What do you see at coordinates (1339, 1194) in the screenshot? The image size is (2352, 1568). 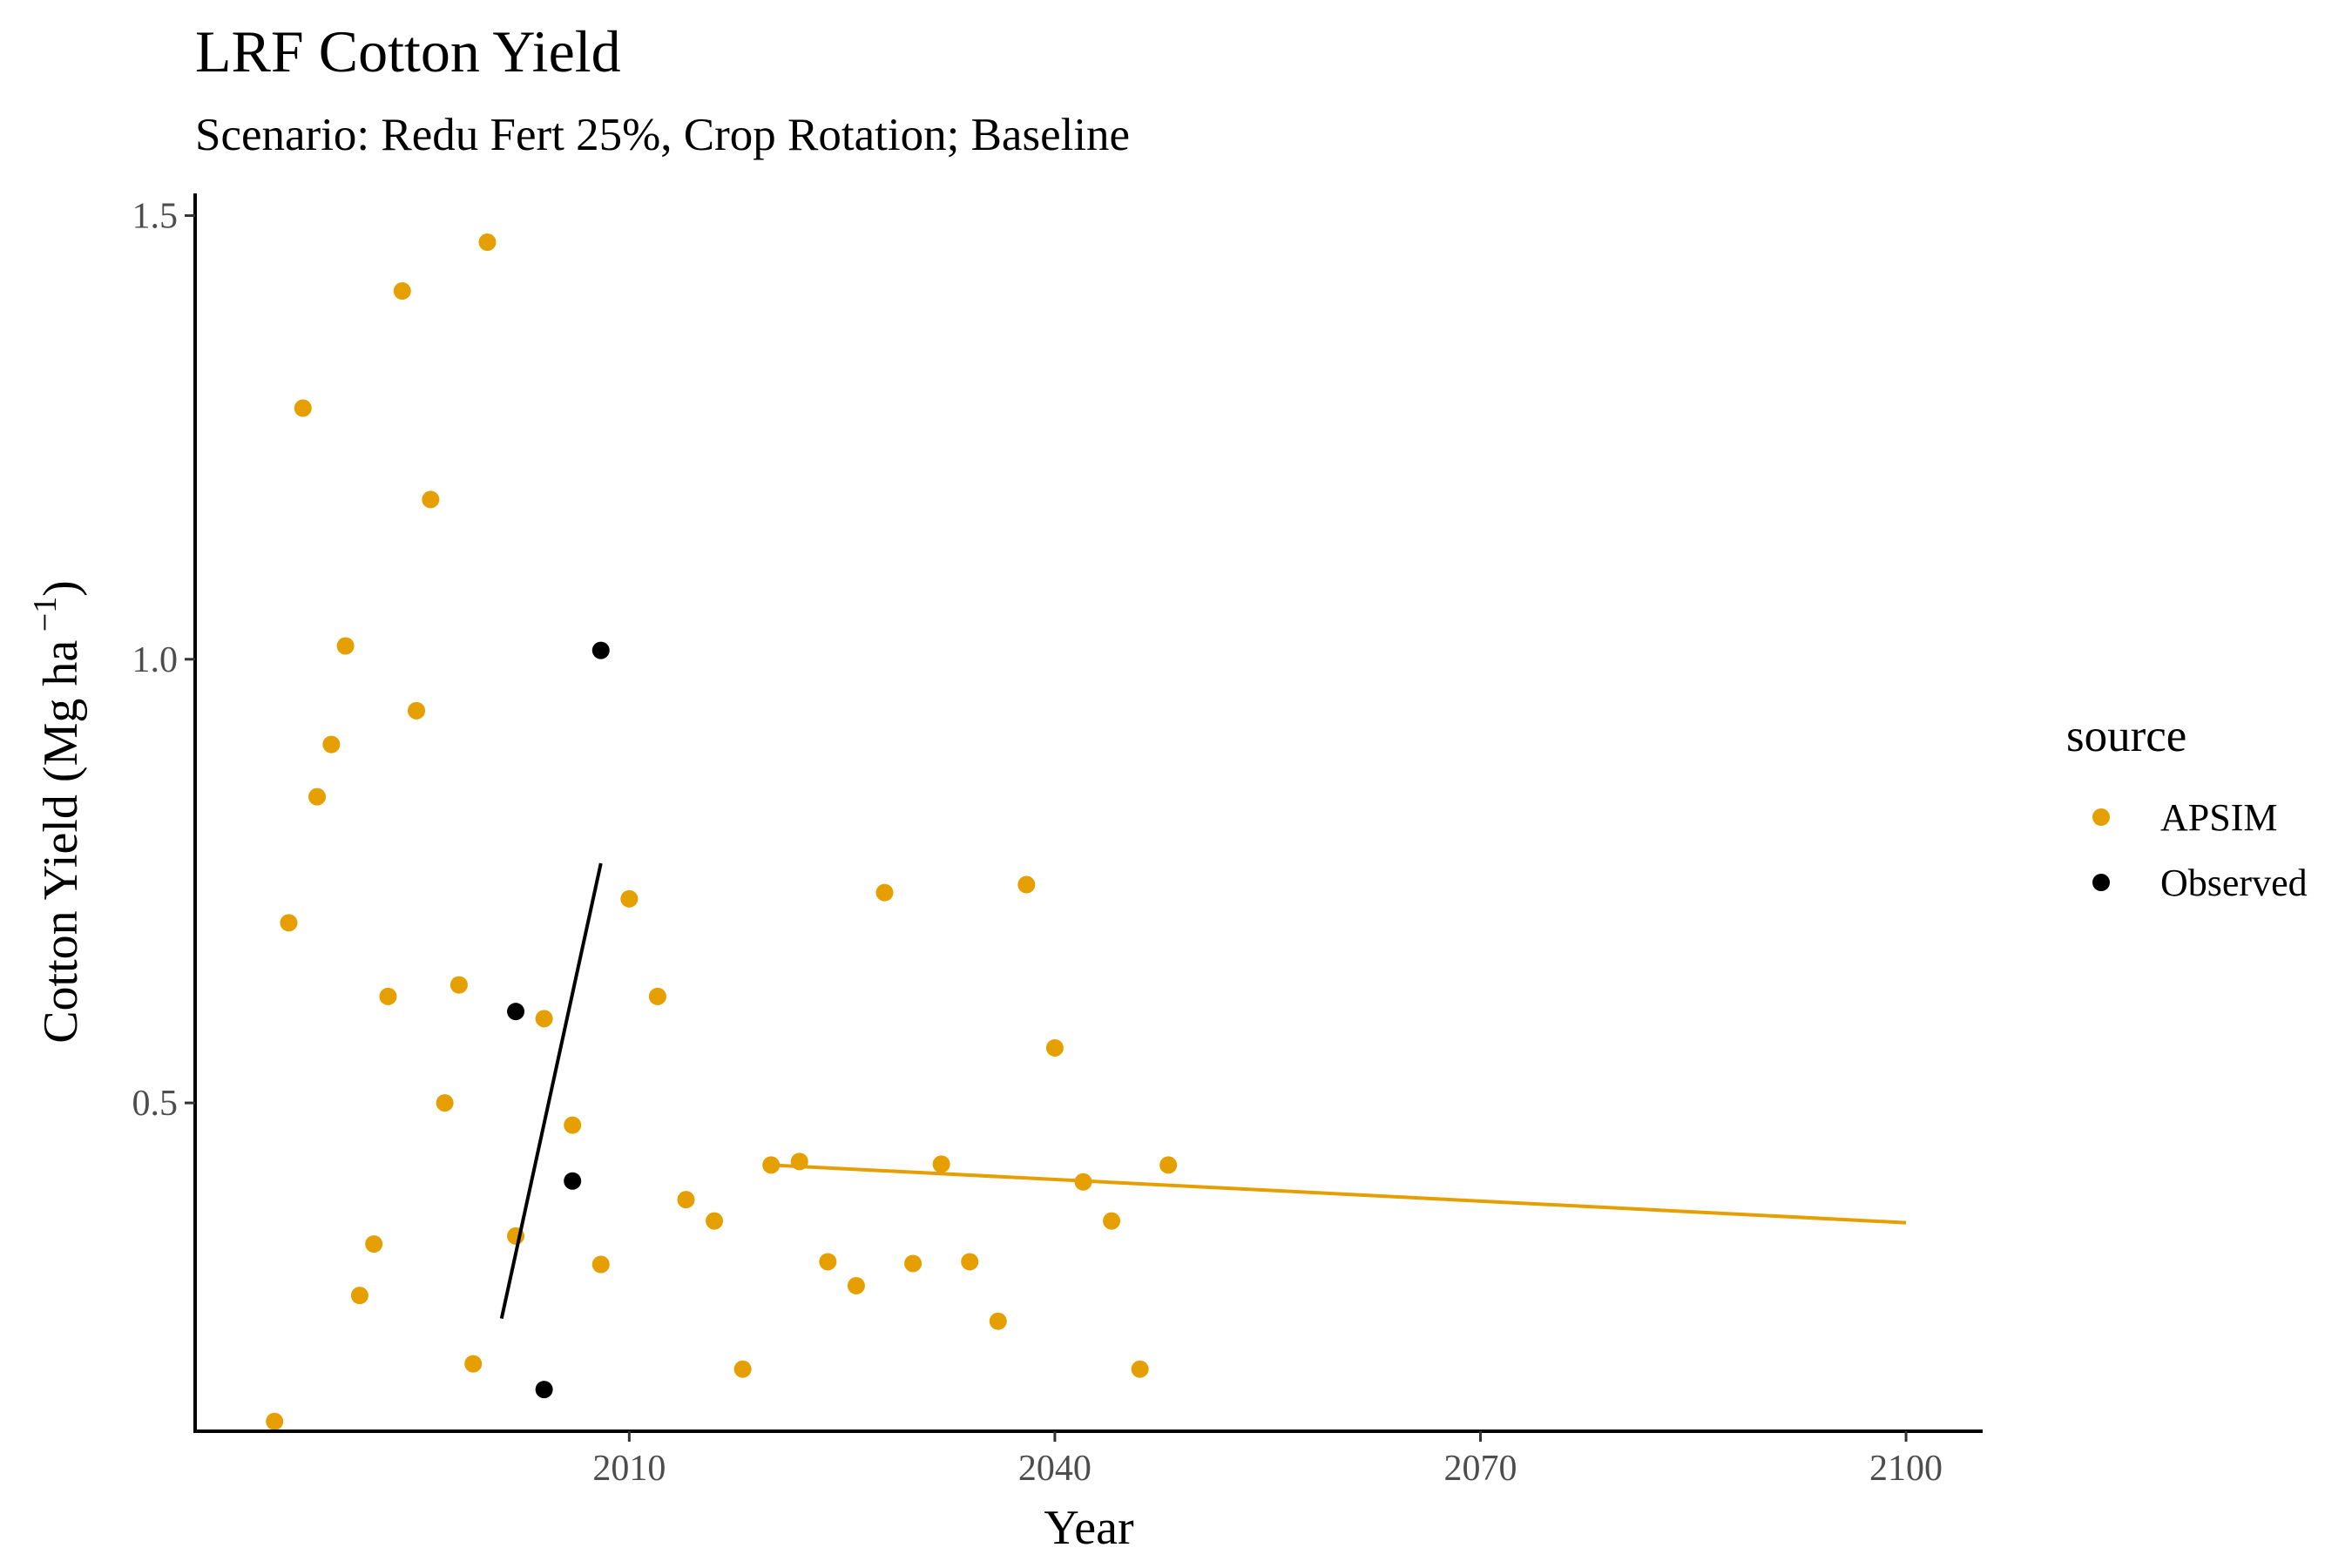 I see `trend-line-apsim` at bounding box center [1339, 1194].